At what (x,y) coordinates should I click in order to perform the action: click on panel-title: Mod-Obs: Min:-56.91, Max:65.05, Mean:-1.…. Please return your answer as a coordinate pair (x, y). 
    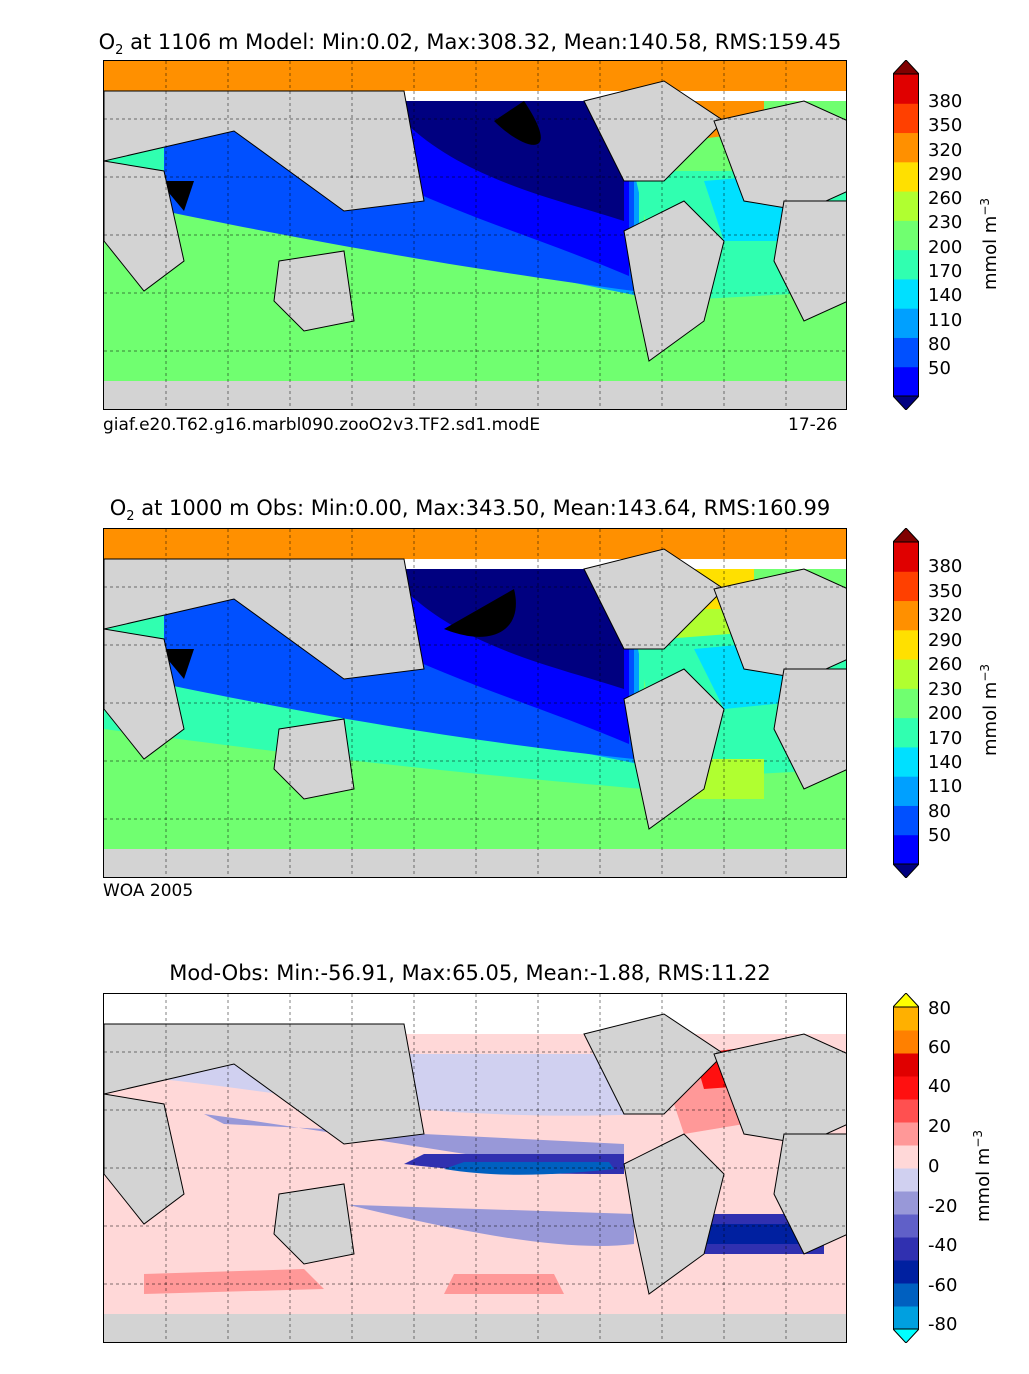
    Looking at the image, I should click on (470, 973).